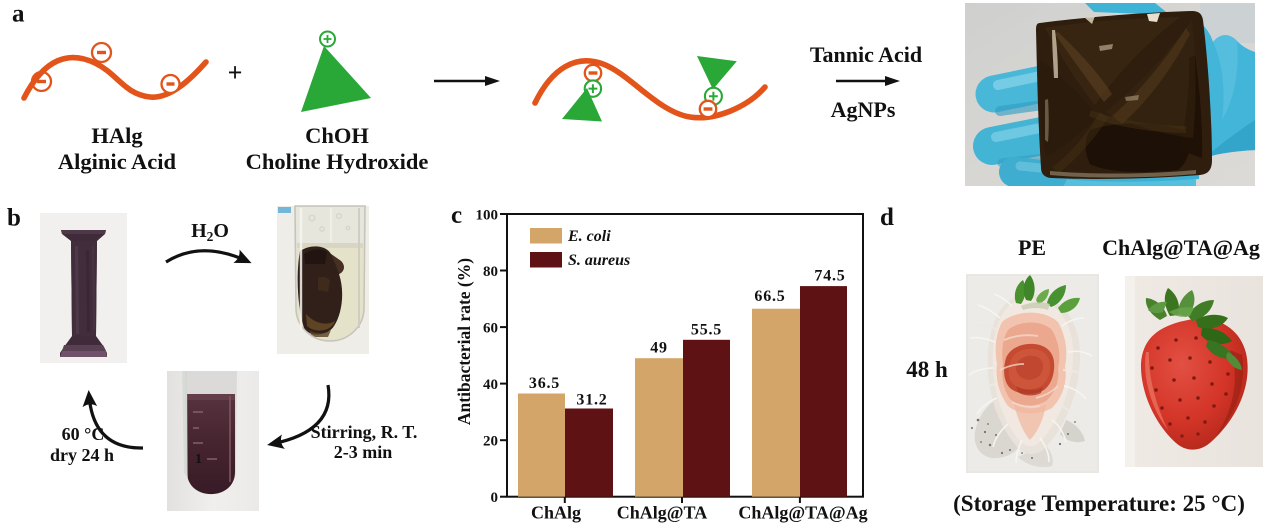 The height and width of the screenshot is (528, 1269). What do you see at coordinates (1032, 247) in the screenshot?
I see `svg-text: PE` at bounding box center [1032, 247].